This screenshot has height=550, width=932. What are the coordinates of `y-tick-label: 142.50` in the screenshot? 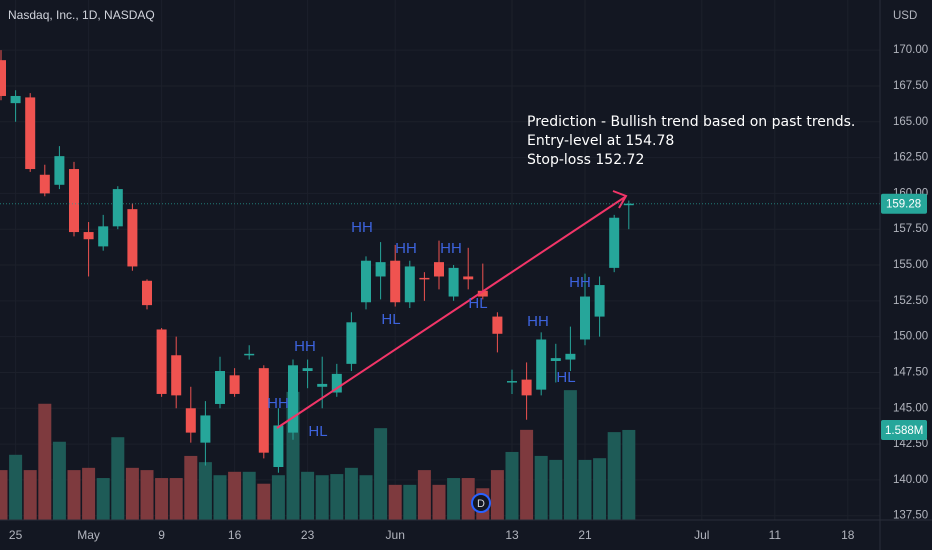 It's located at (910, 444).